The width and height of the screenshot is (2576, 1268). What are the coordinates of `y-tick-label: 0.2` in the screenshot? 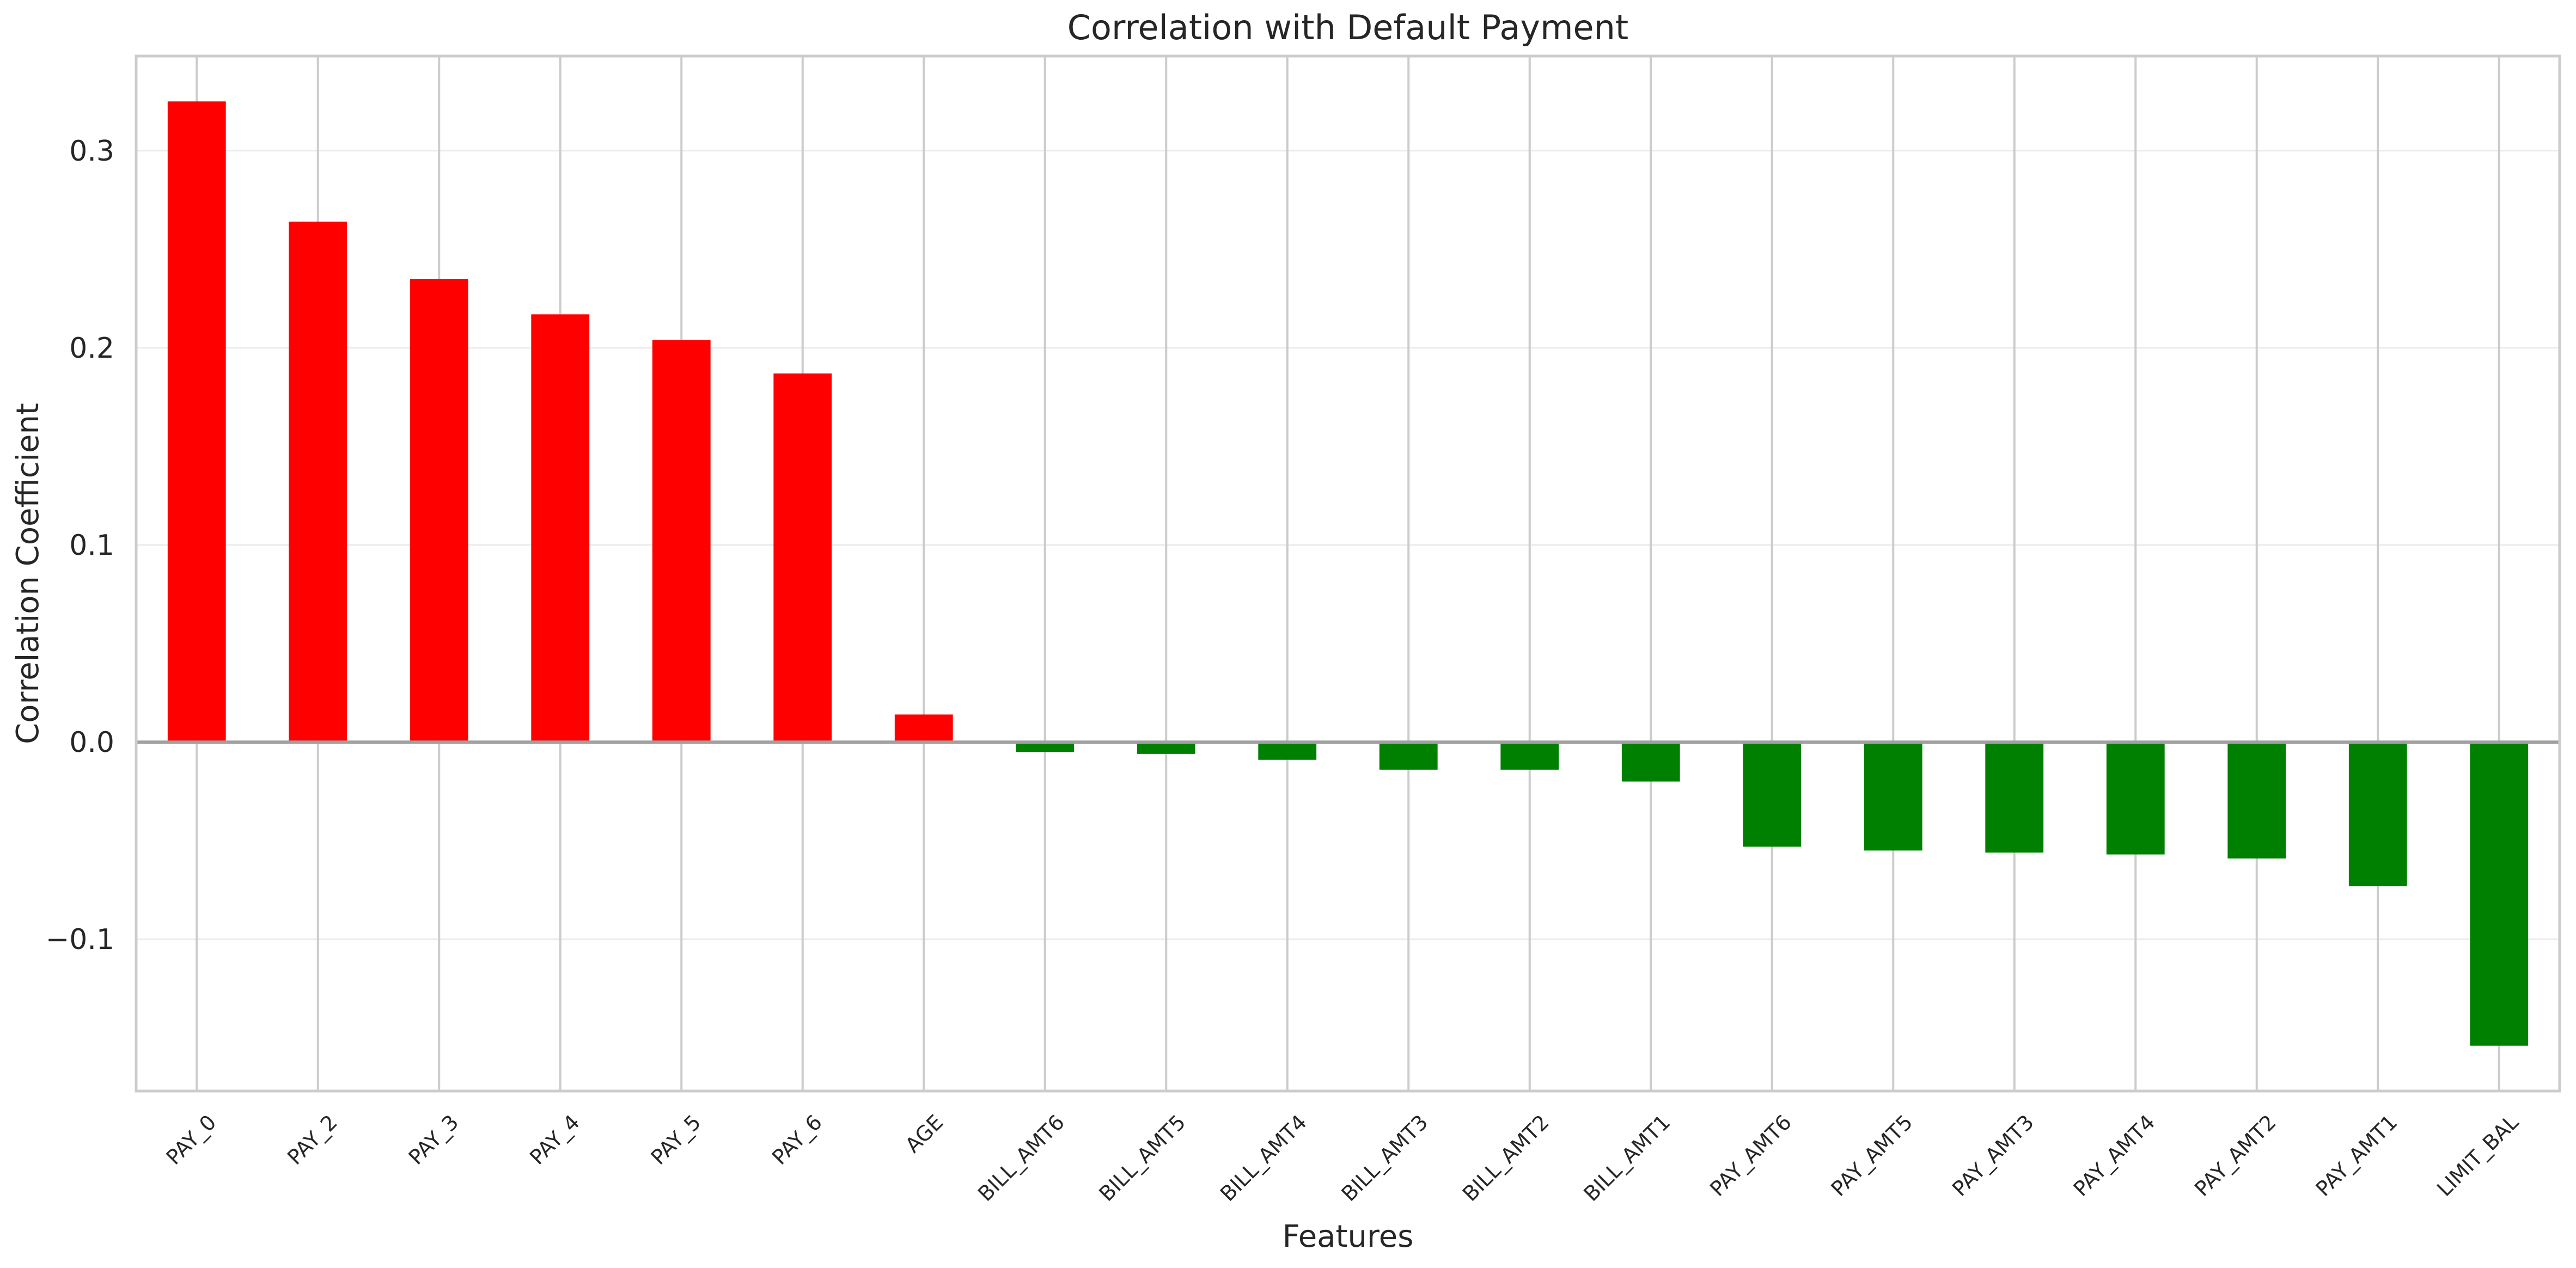 It's located at (91, 348).